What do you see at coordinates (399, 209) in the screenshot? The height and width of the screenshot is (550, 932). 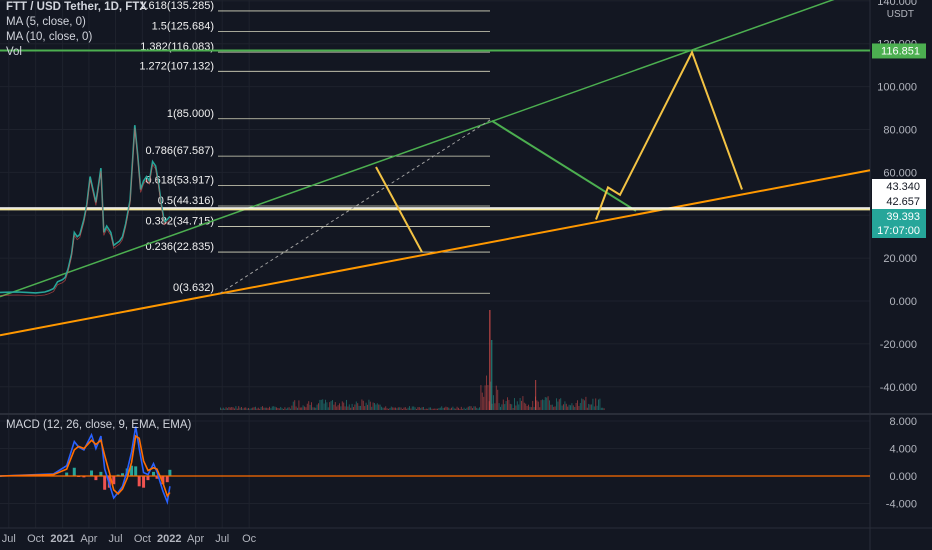 I see `yellow-drop-line` at bounding box center [399, 209].